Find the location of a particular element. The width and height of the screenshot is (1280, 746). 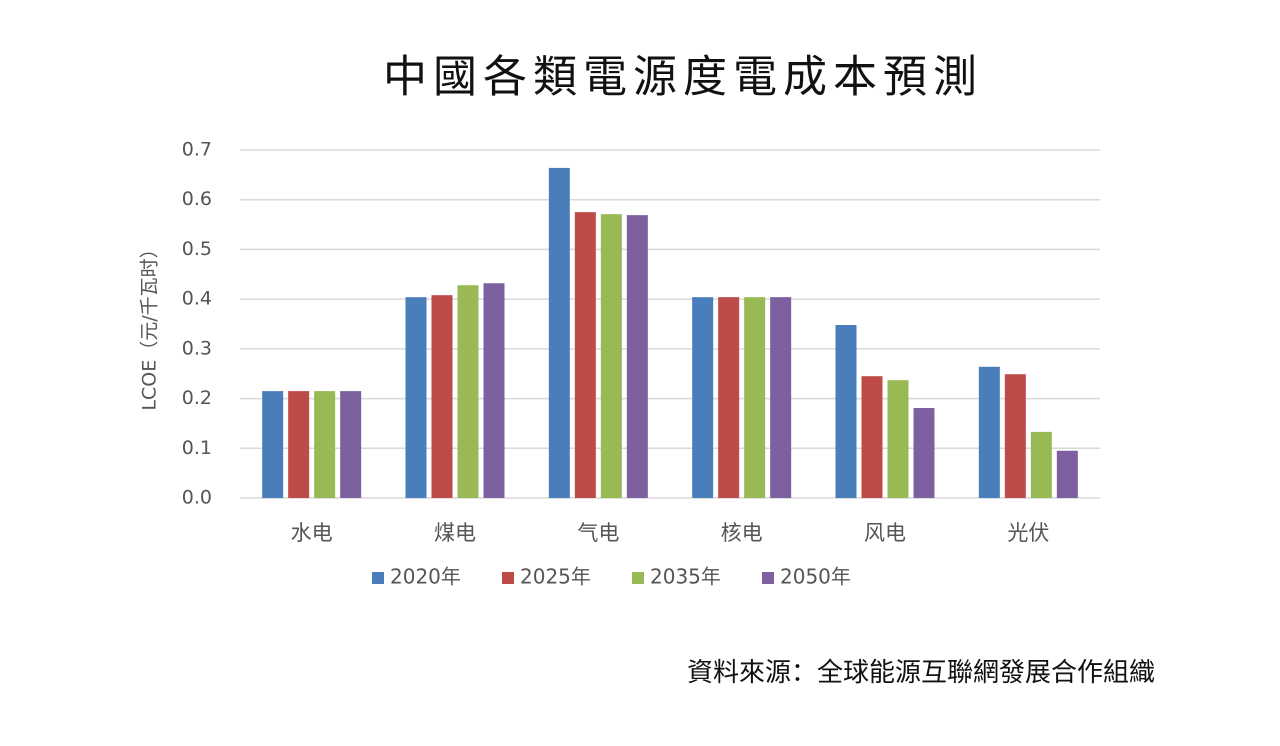

x-tick-label: 风电 is located at coordinates (885, 533).